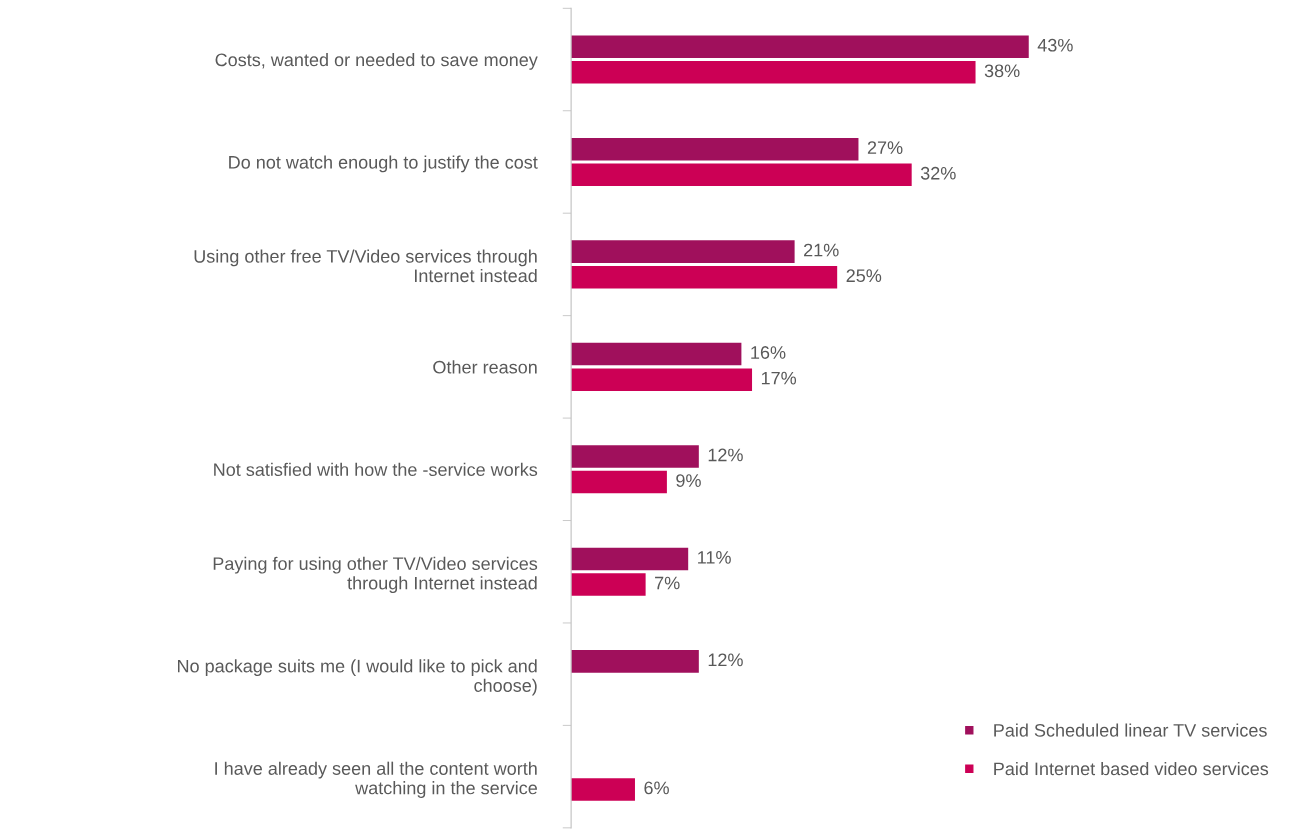  I want to click on data-label: 32%, so click(938, 173).